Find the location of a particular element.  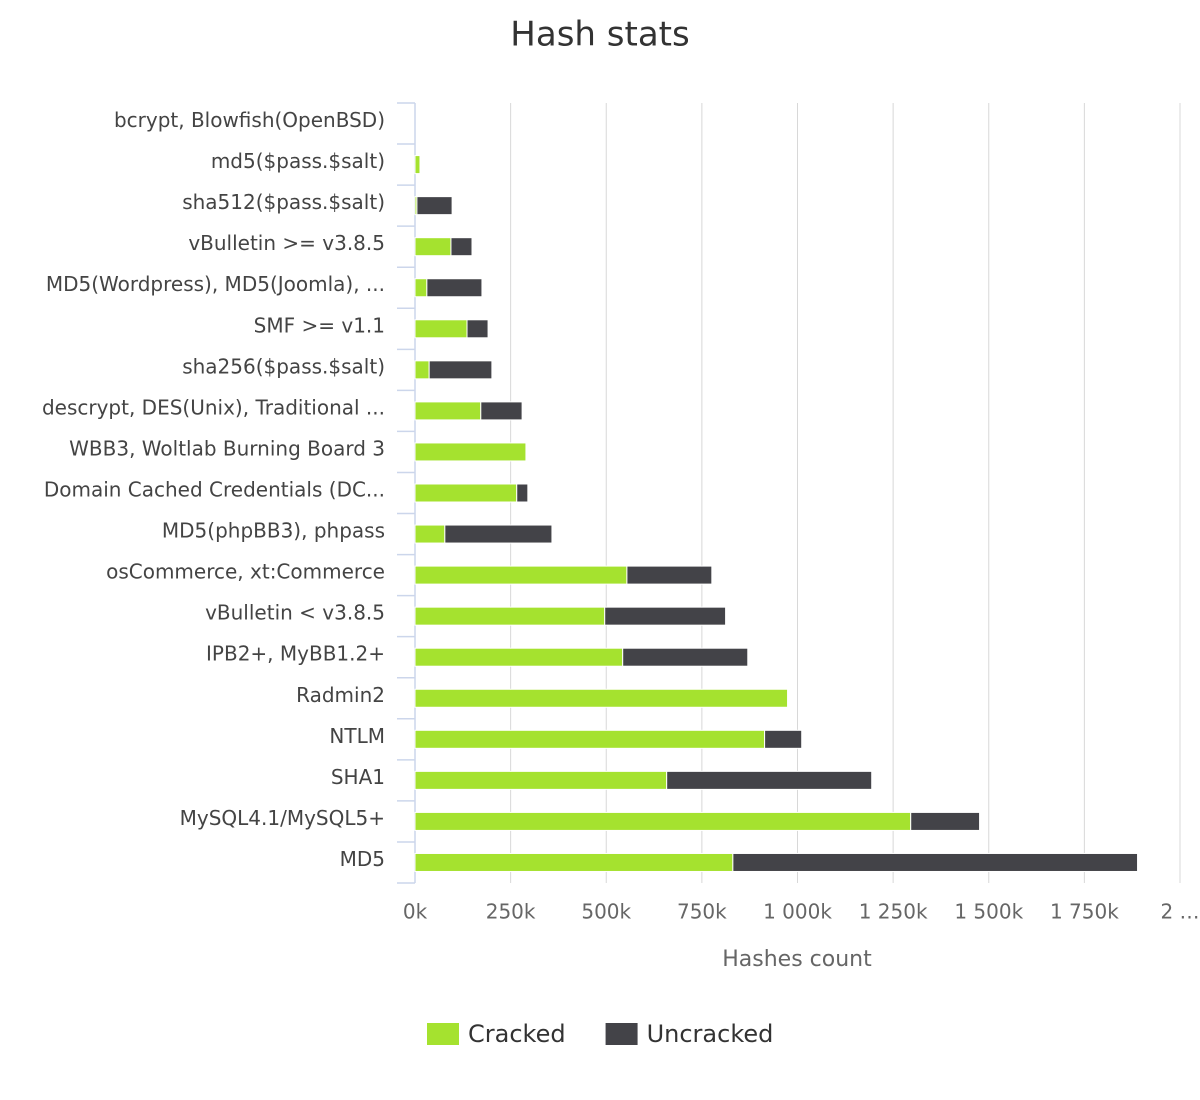

y-tick-label: SMF >= v1.1 is located at coordinates (319, 325).